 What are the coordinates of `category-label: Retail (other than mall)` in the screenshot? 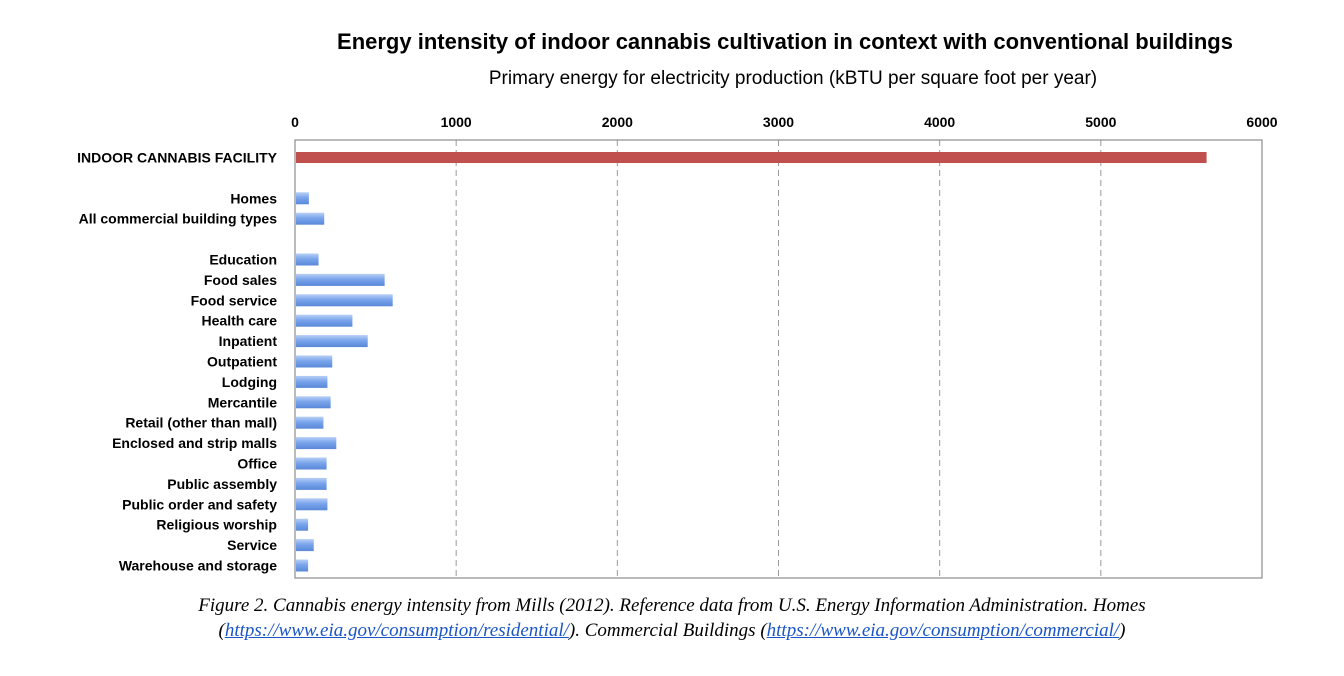 It's located at (201, 423).